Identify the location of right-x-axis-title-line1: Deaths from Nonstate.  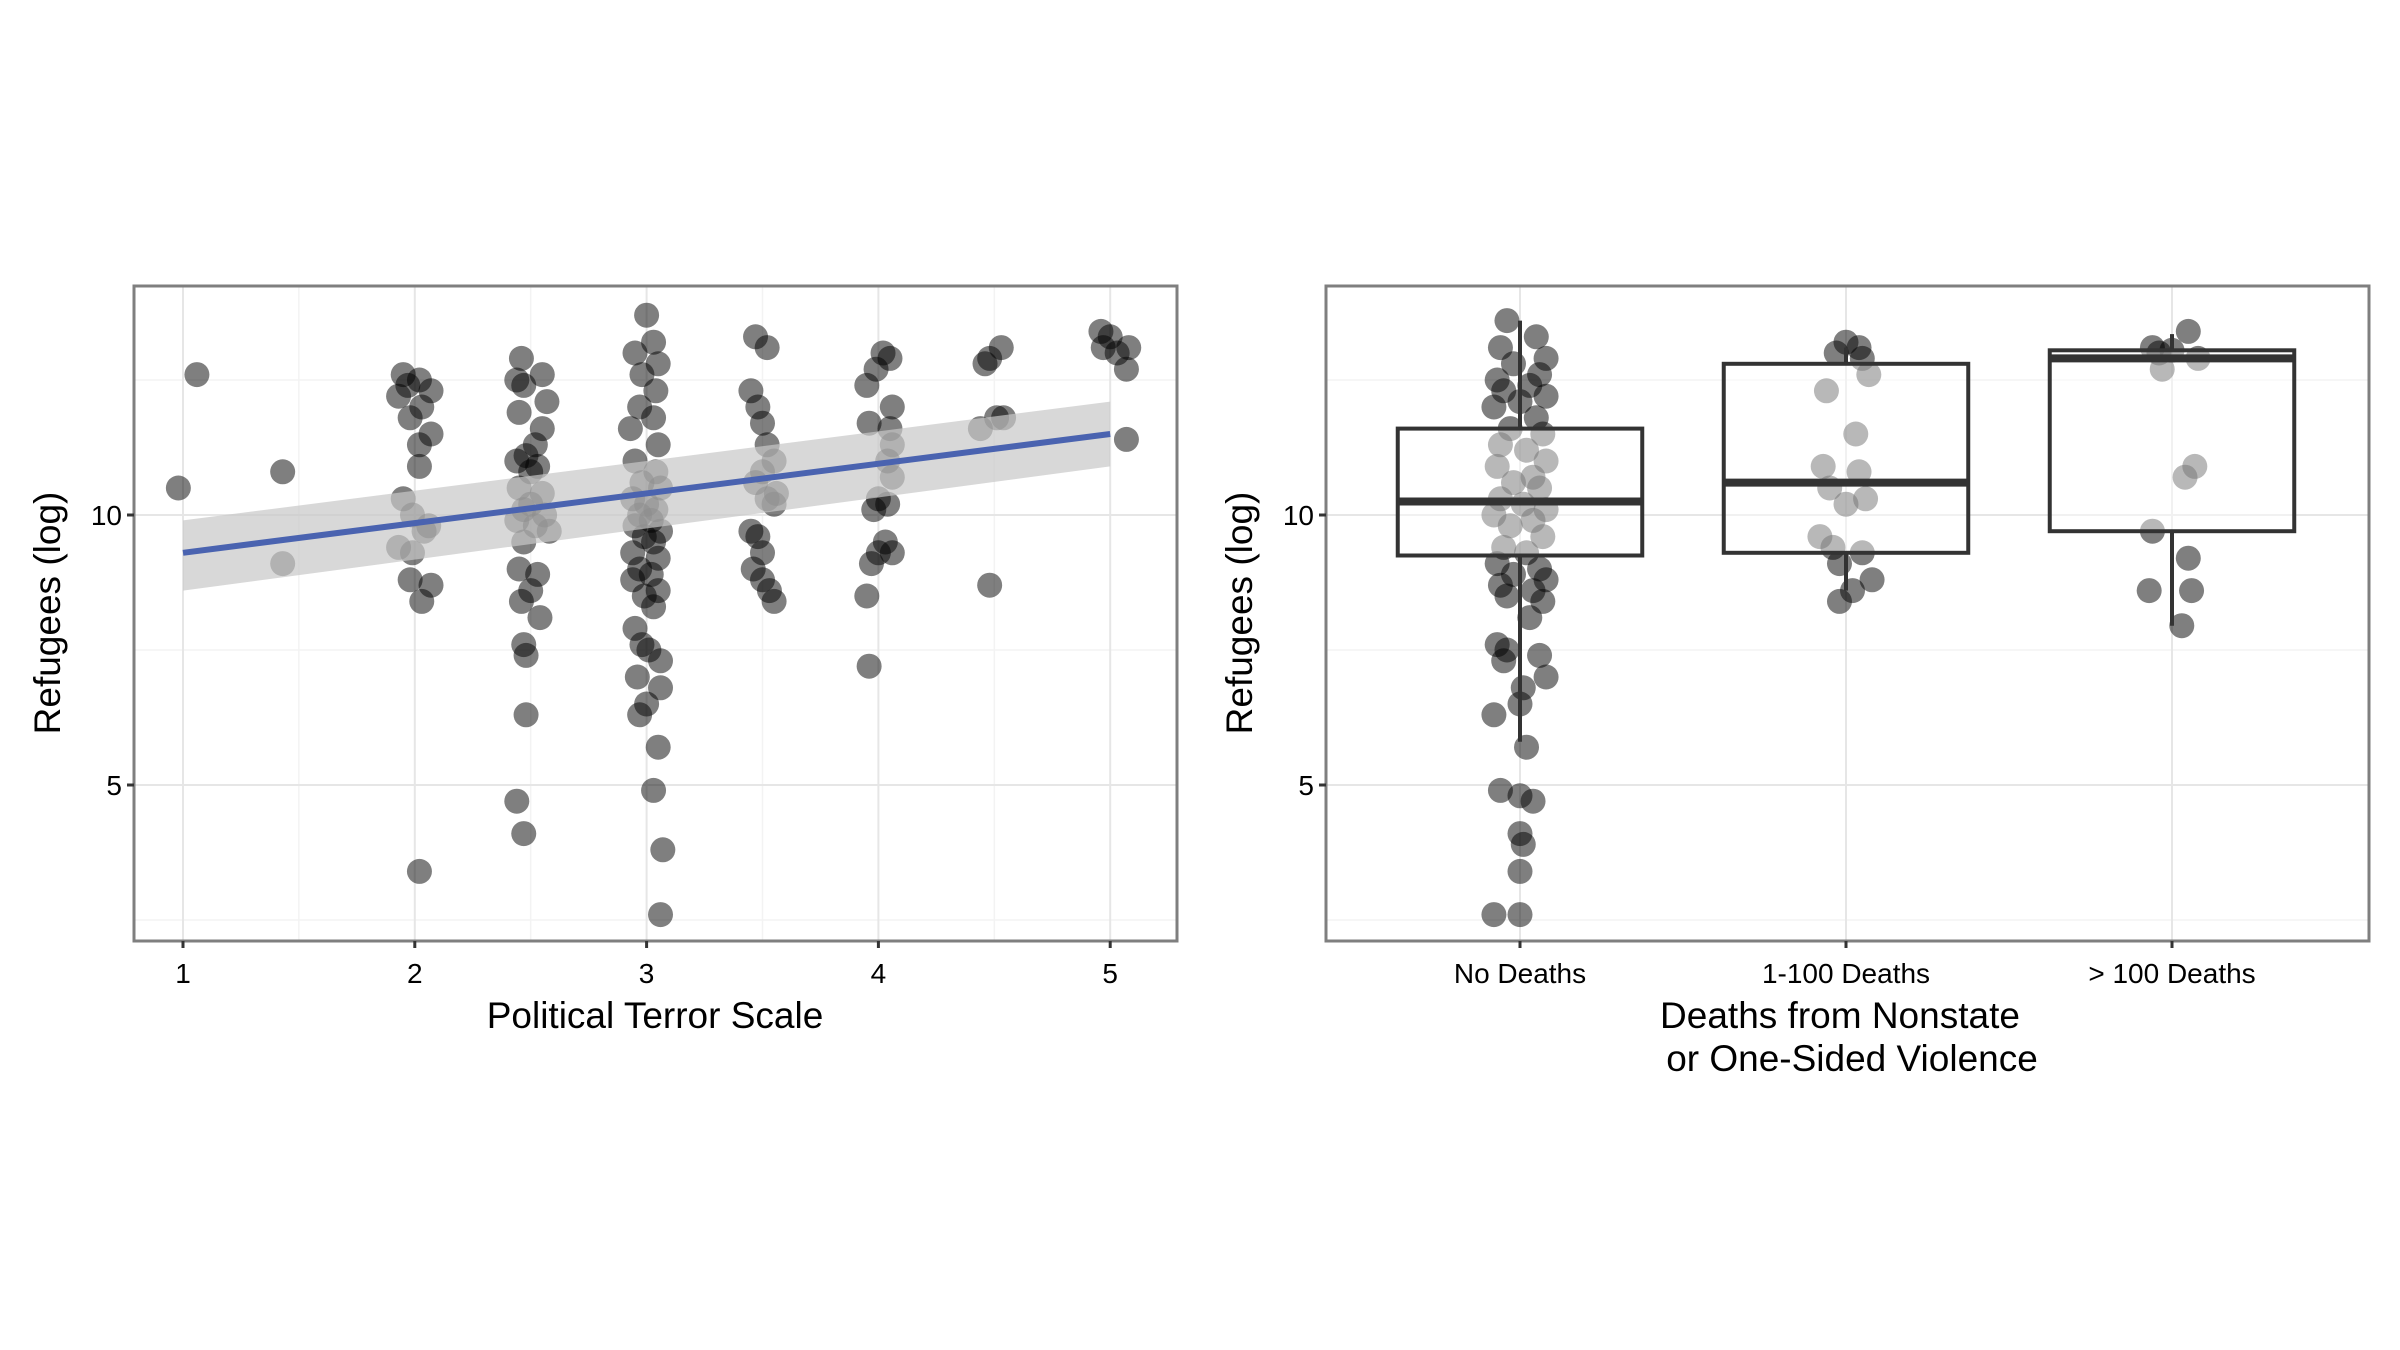
(1840, 1015).